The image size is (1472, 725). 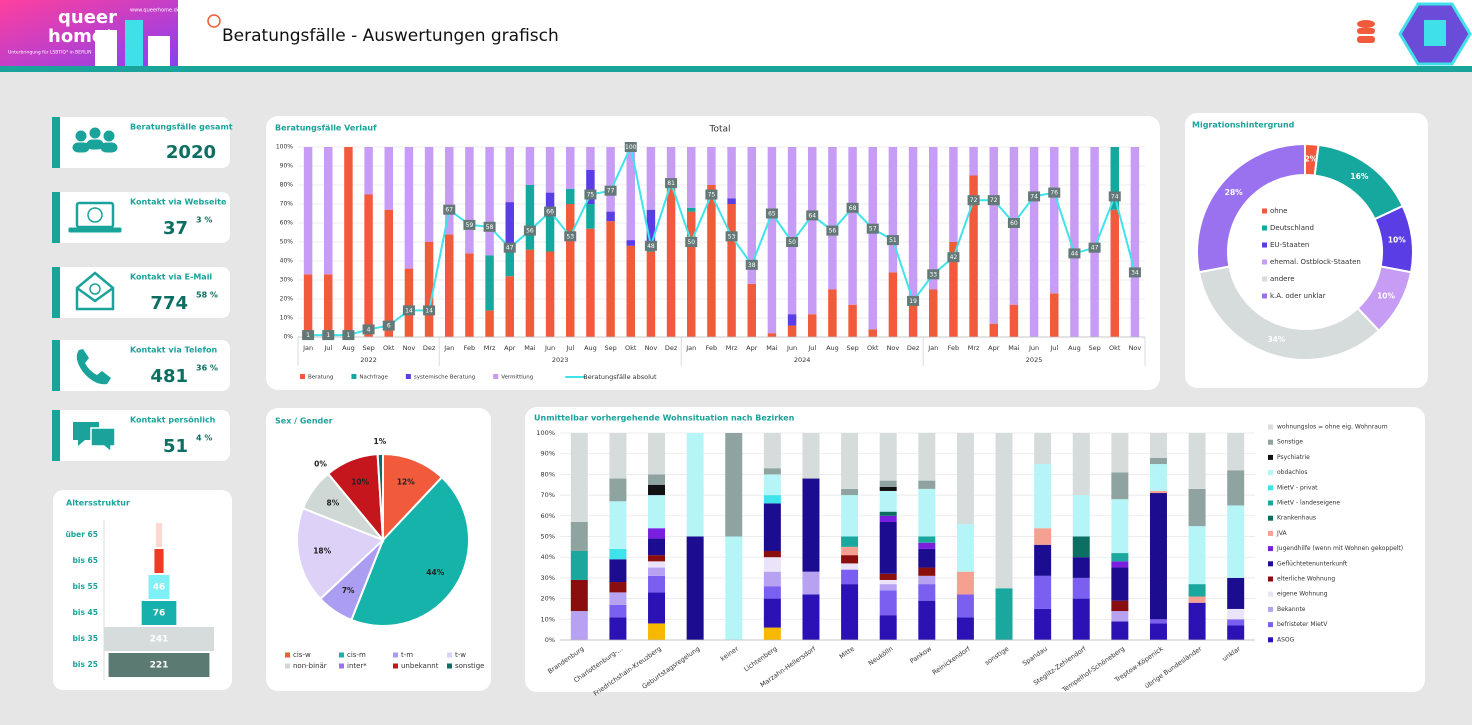 What do you see at coordinates (159, 665) in the screenshot?
I see `bar` at bounding box center [159, 665].